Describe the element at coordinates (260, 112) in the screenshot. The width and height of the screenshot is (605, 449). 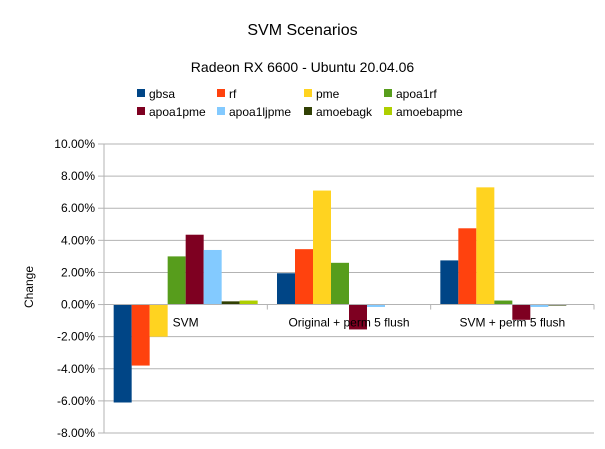
I see `legend-label-apoa1ljpme: apoa1ljpme` at that location.